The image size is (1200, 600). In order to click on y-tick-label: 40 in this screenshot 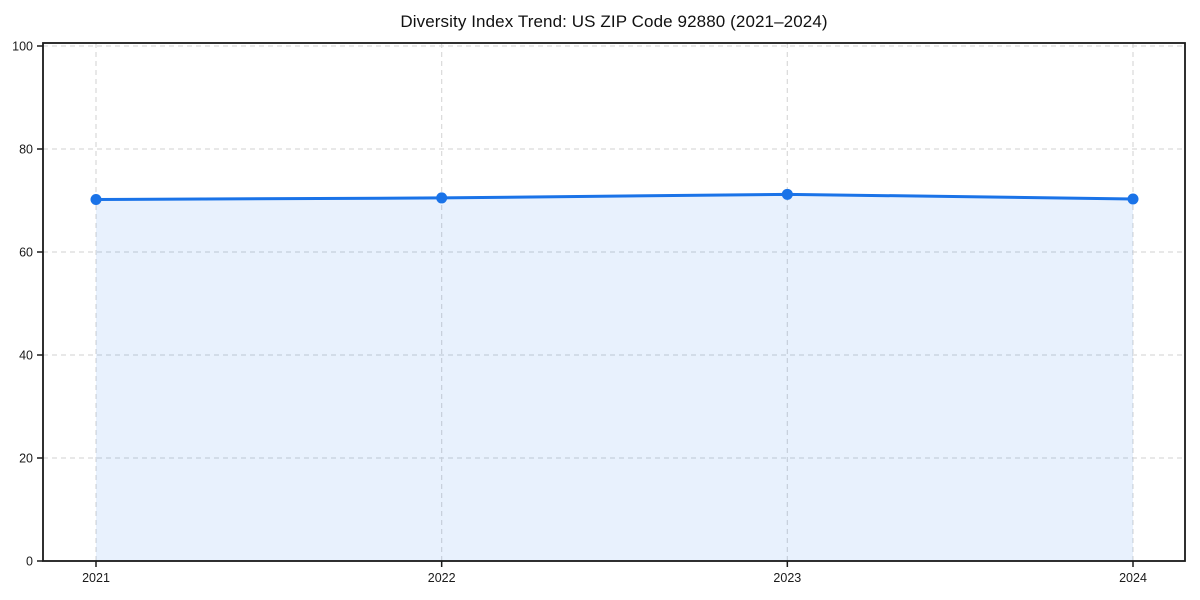, I will do `click(26, 355)`.